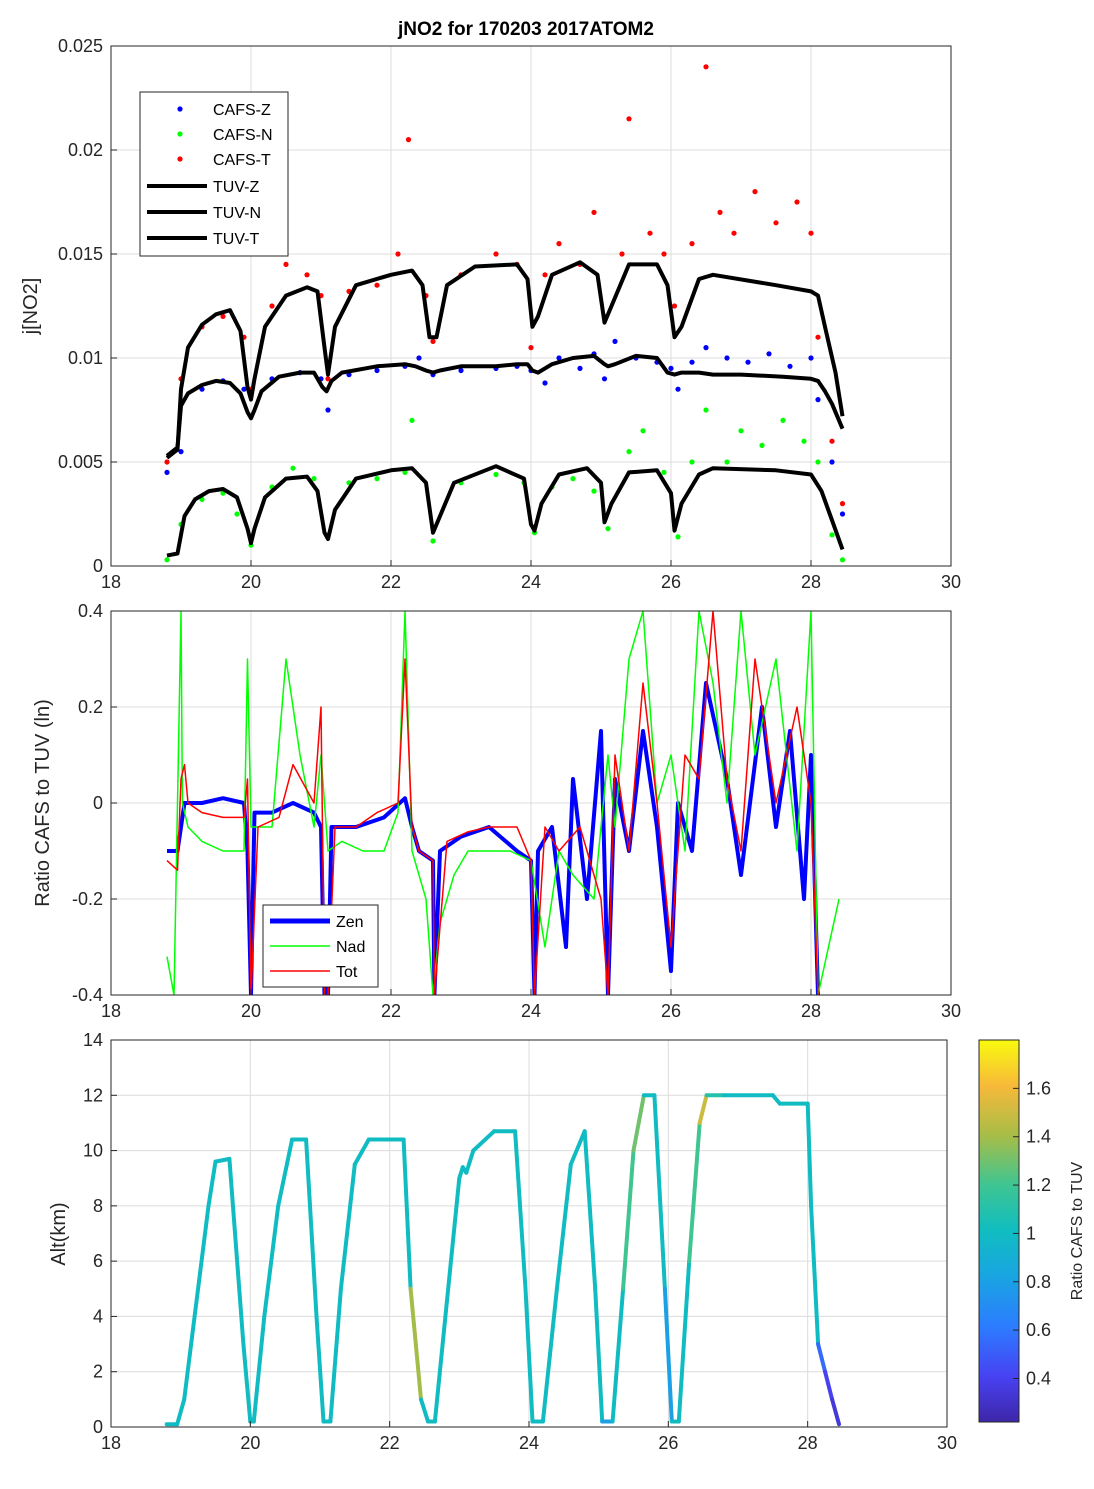  I want to click on y-tick-label: -0.4, so click(87, 995).